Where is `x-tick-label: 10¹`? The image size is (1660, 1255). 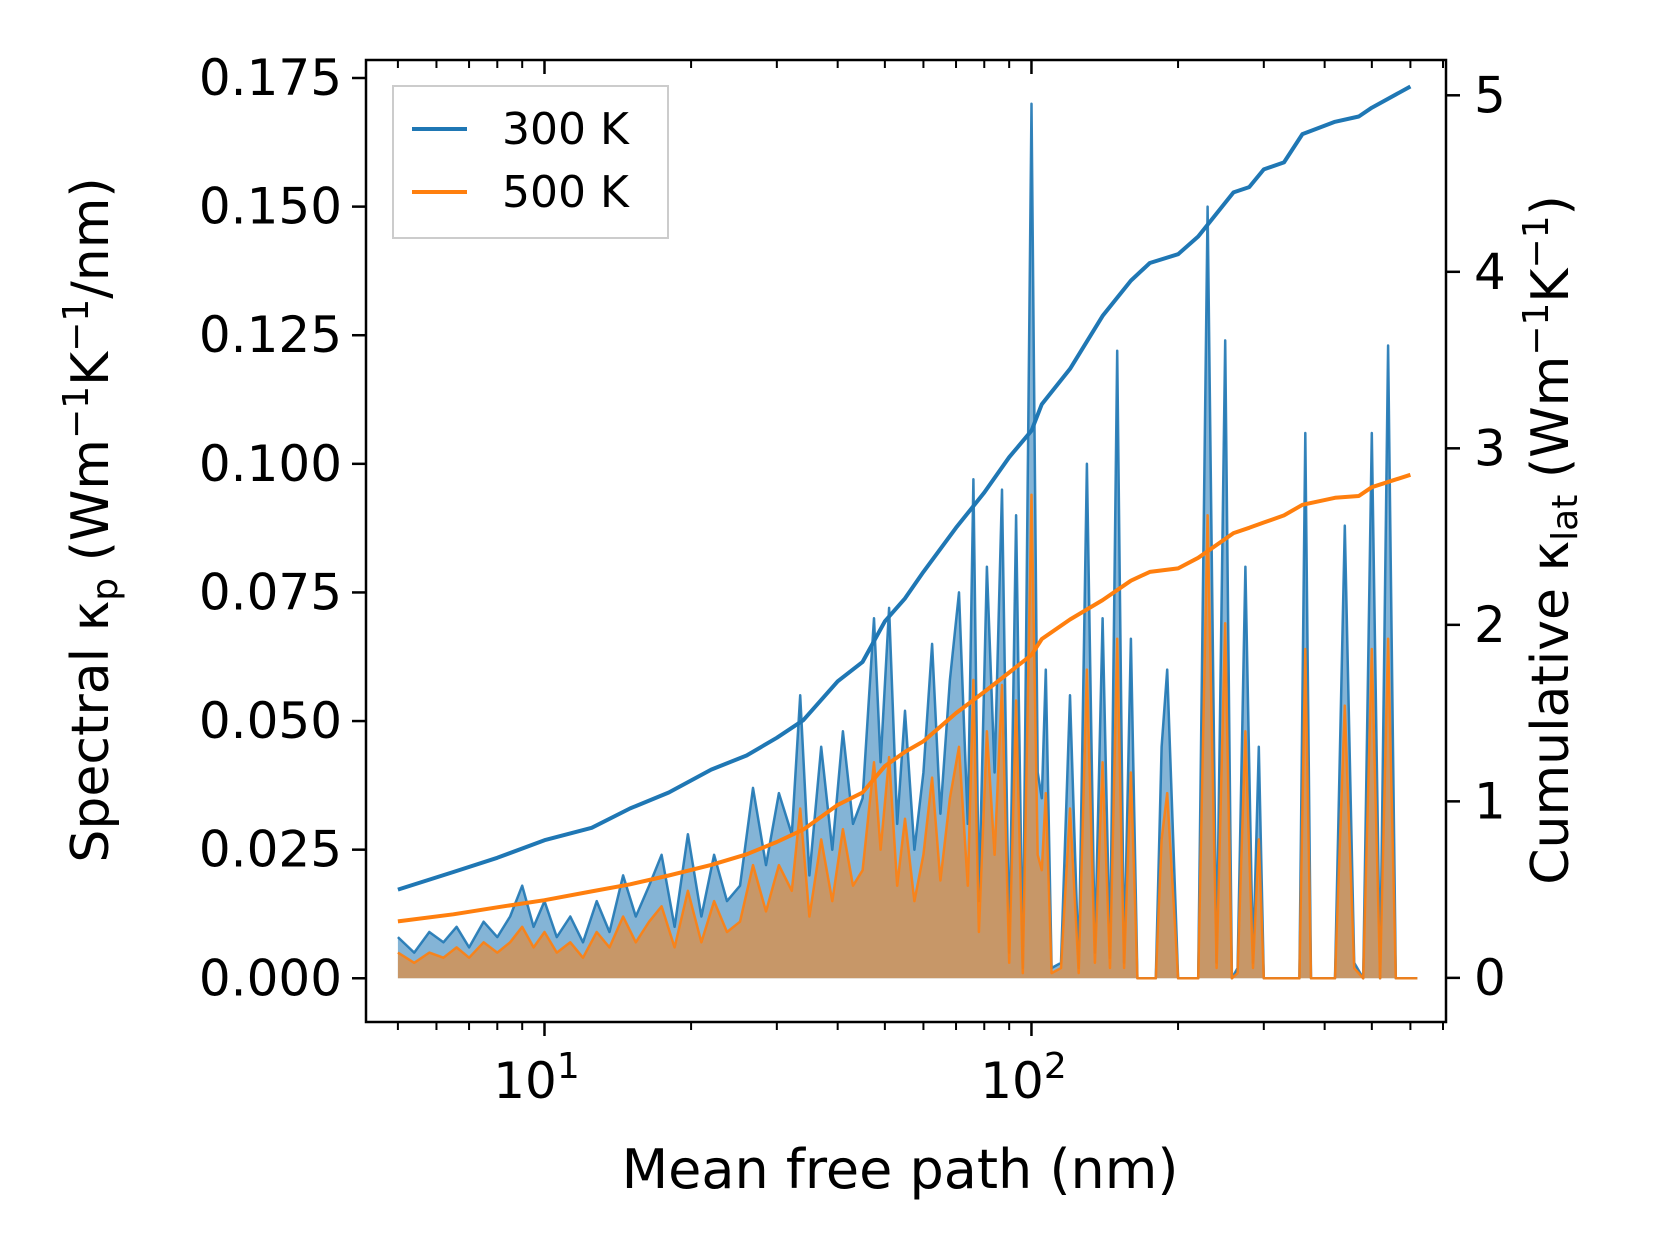 x-tick-label: 10¹ is located at coordinates (536, 1078).